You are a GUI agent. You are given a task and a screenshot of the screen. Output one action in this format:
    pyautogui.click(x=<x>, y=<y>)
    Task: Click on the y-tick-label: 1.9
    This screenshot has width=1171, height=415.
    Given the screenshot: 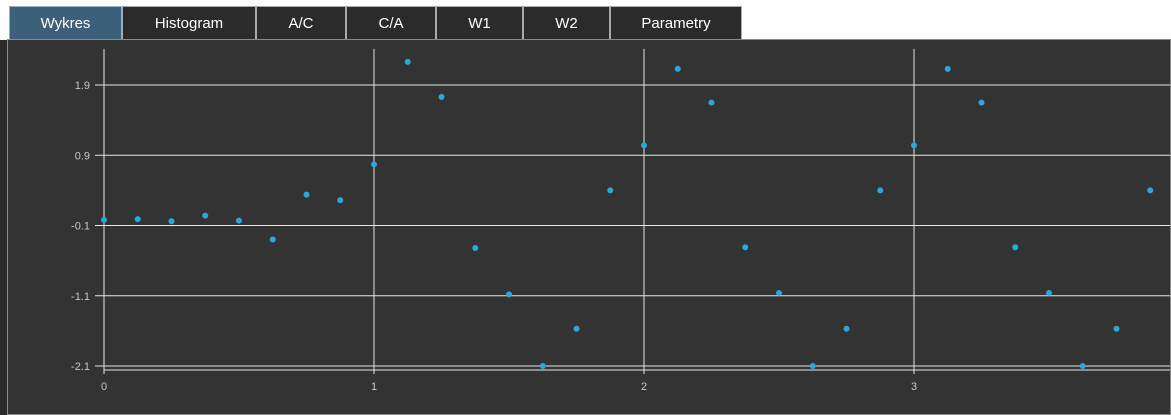 What is the action you would take?
    pyautogui.click(x=82, y=86)
    